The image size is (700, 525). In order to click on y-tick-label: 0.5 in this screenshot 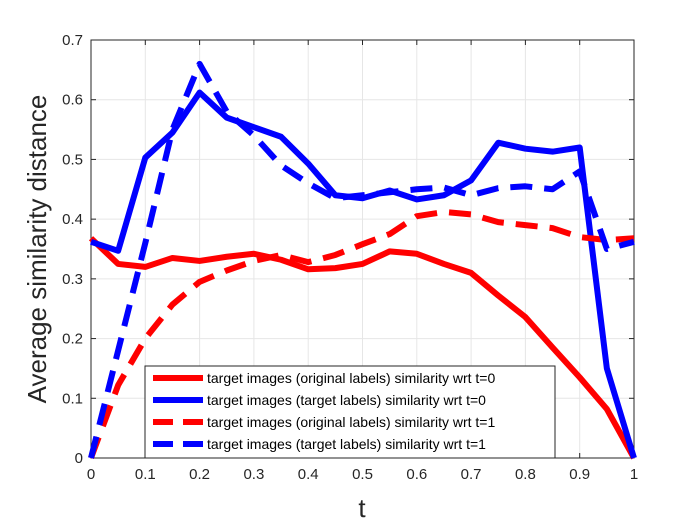, I will do `click(72, 159)`.